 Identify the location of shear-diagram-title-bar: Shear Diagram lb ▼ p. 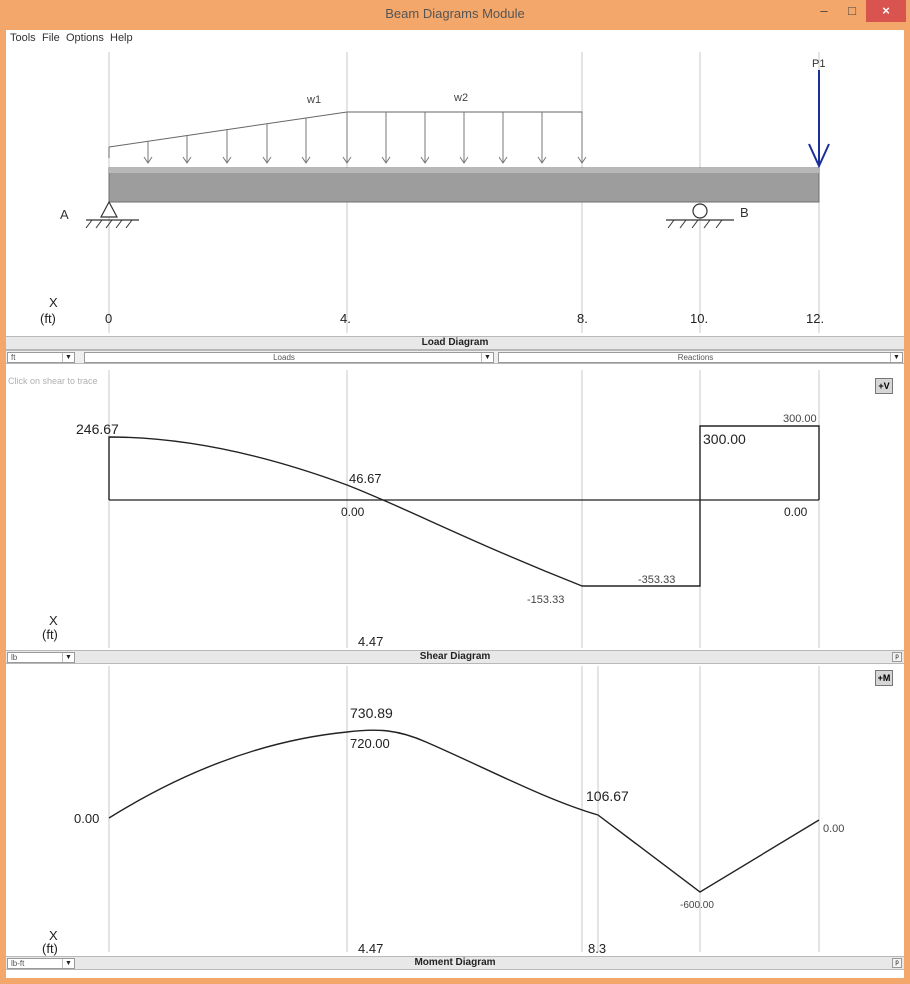
(455, 657).